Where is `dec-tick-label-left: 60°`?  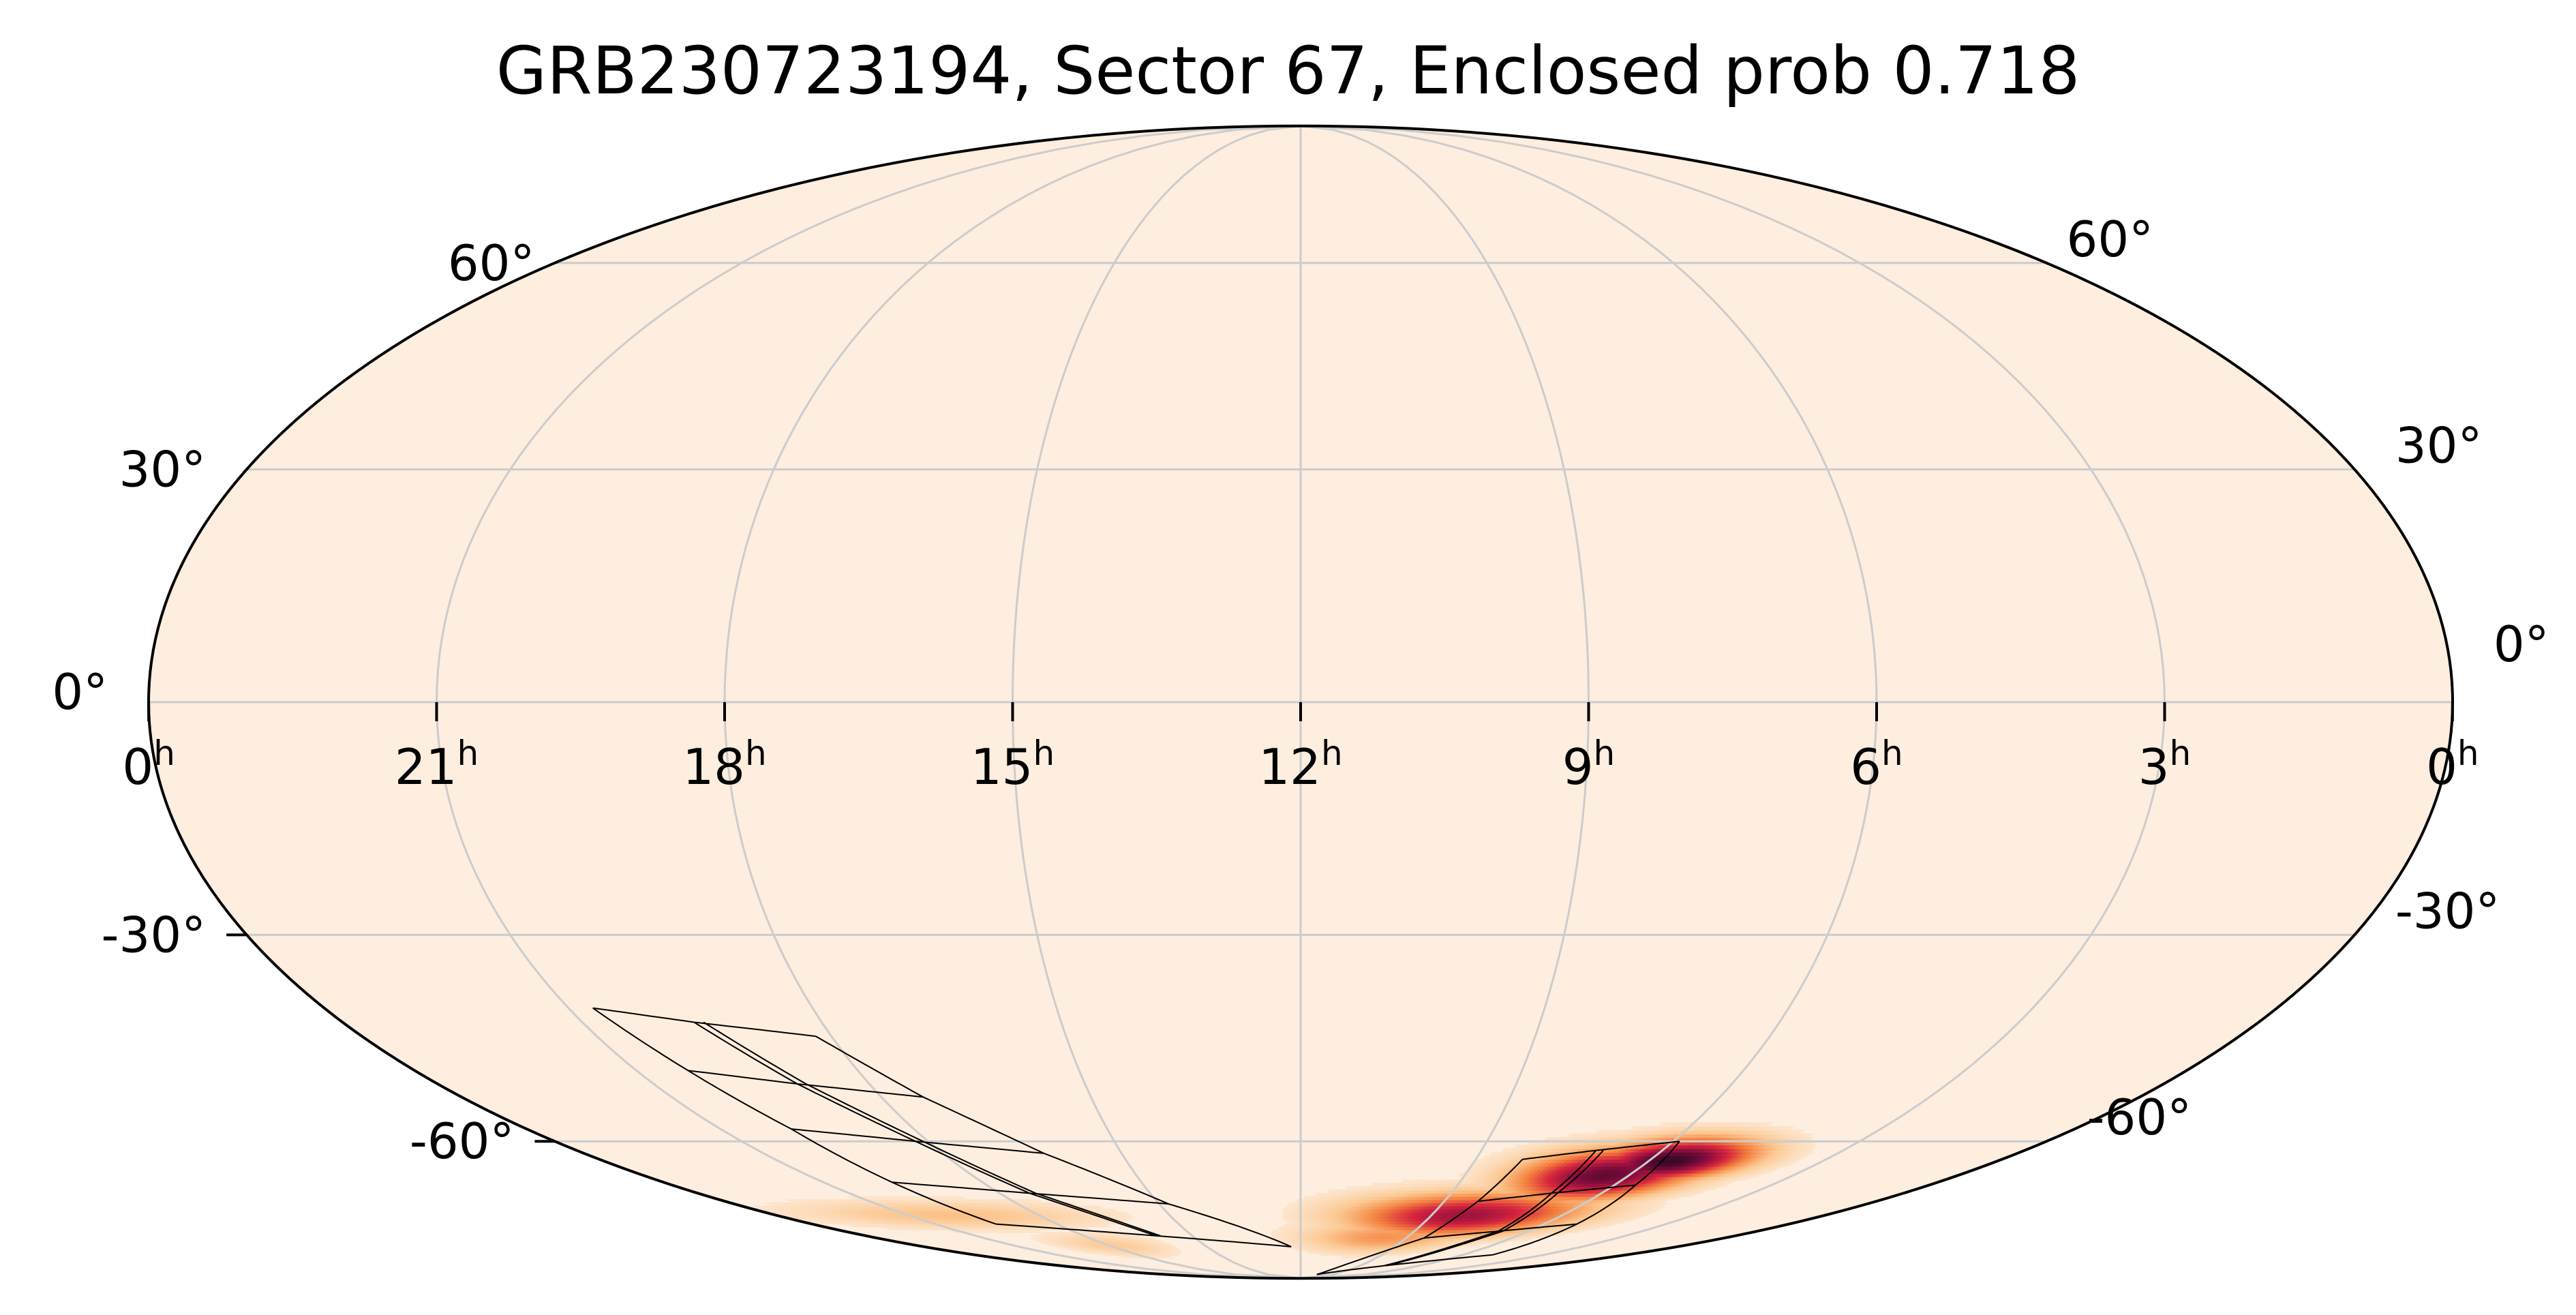 dec-tick-label-left: 60° is located at coordinates (492, 263).